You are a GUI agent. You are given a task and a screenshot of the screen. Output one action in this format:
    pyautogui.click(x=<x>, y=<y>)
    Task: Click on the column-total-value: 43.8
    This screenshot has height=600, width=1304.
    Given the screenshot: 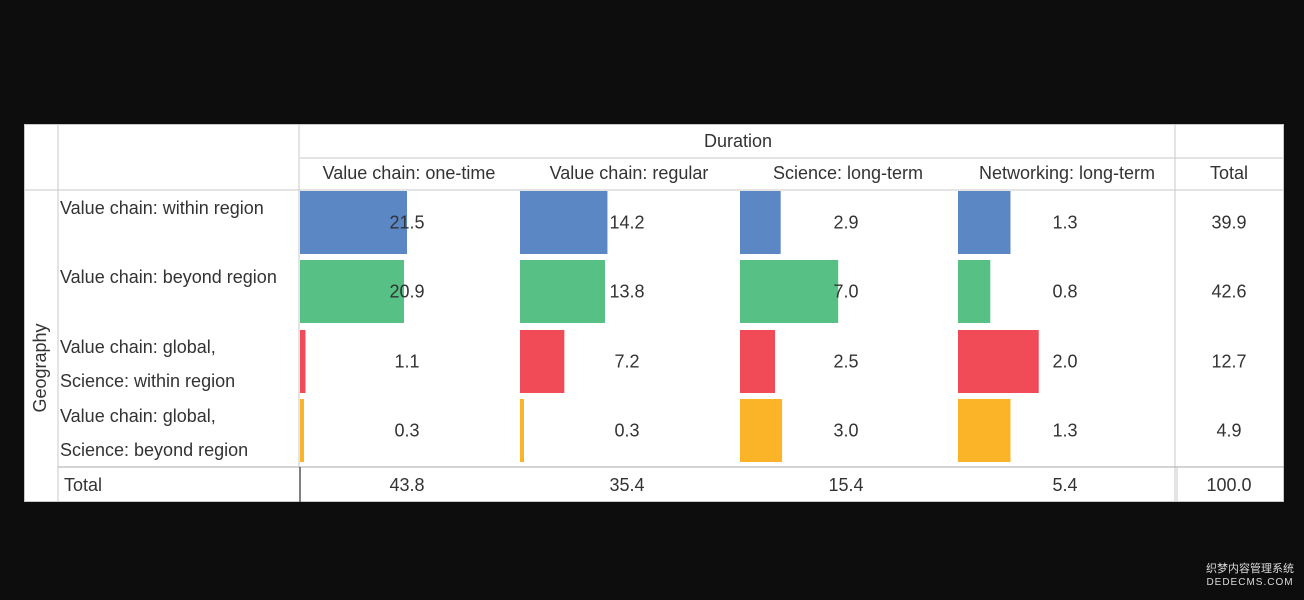 What is the action you would take?
    pyautogui.click(x=406, y=485)
    